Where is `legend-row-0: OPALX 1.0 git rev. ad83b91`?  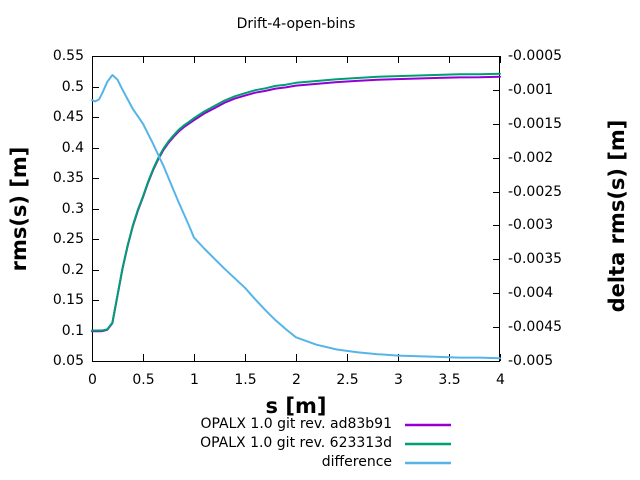
legend-row-0: OPALX 1.0 git rev. ad83b91 is located at coordinates (252, 424).